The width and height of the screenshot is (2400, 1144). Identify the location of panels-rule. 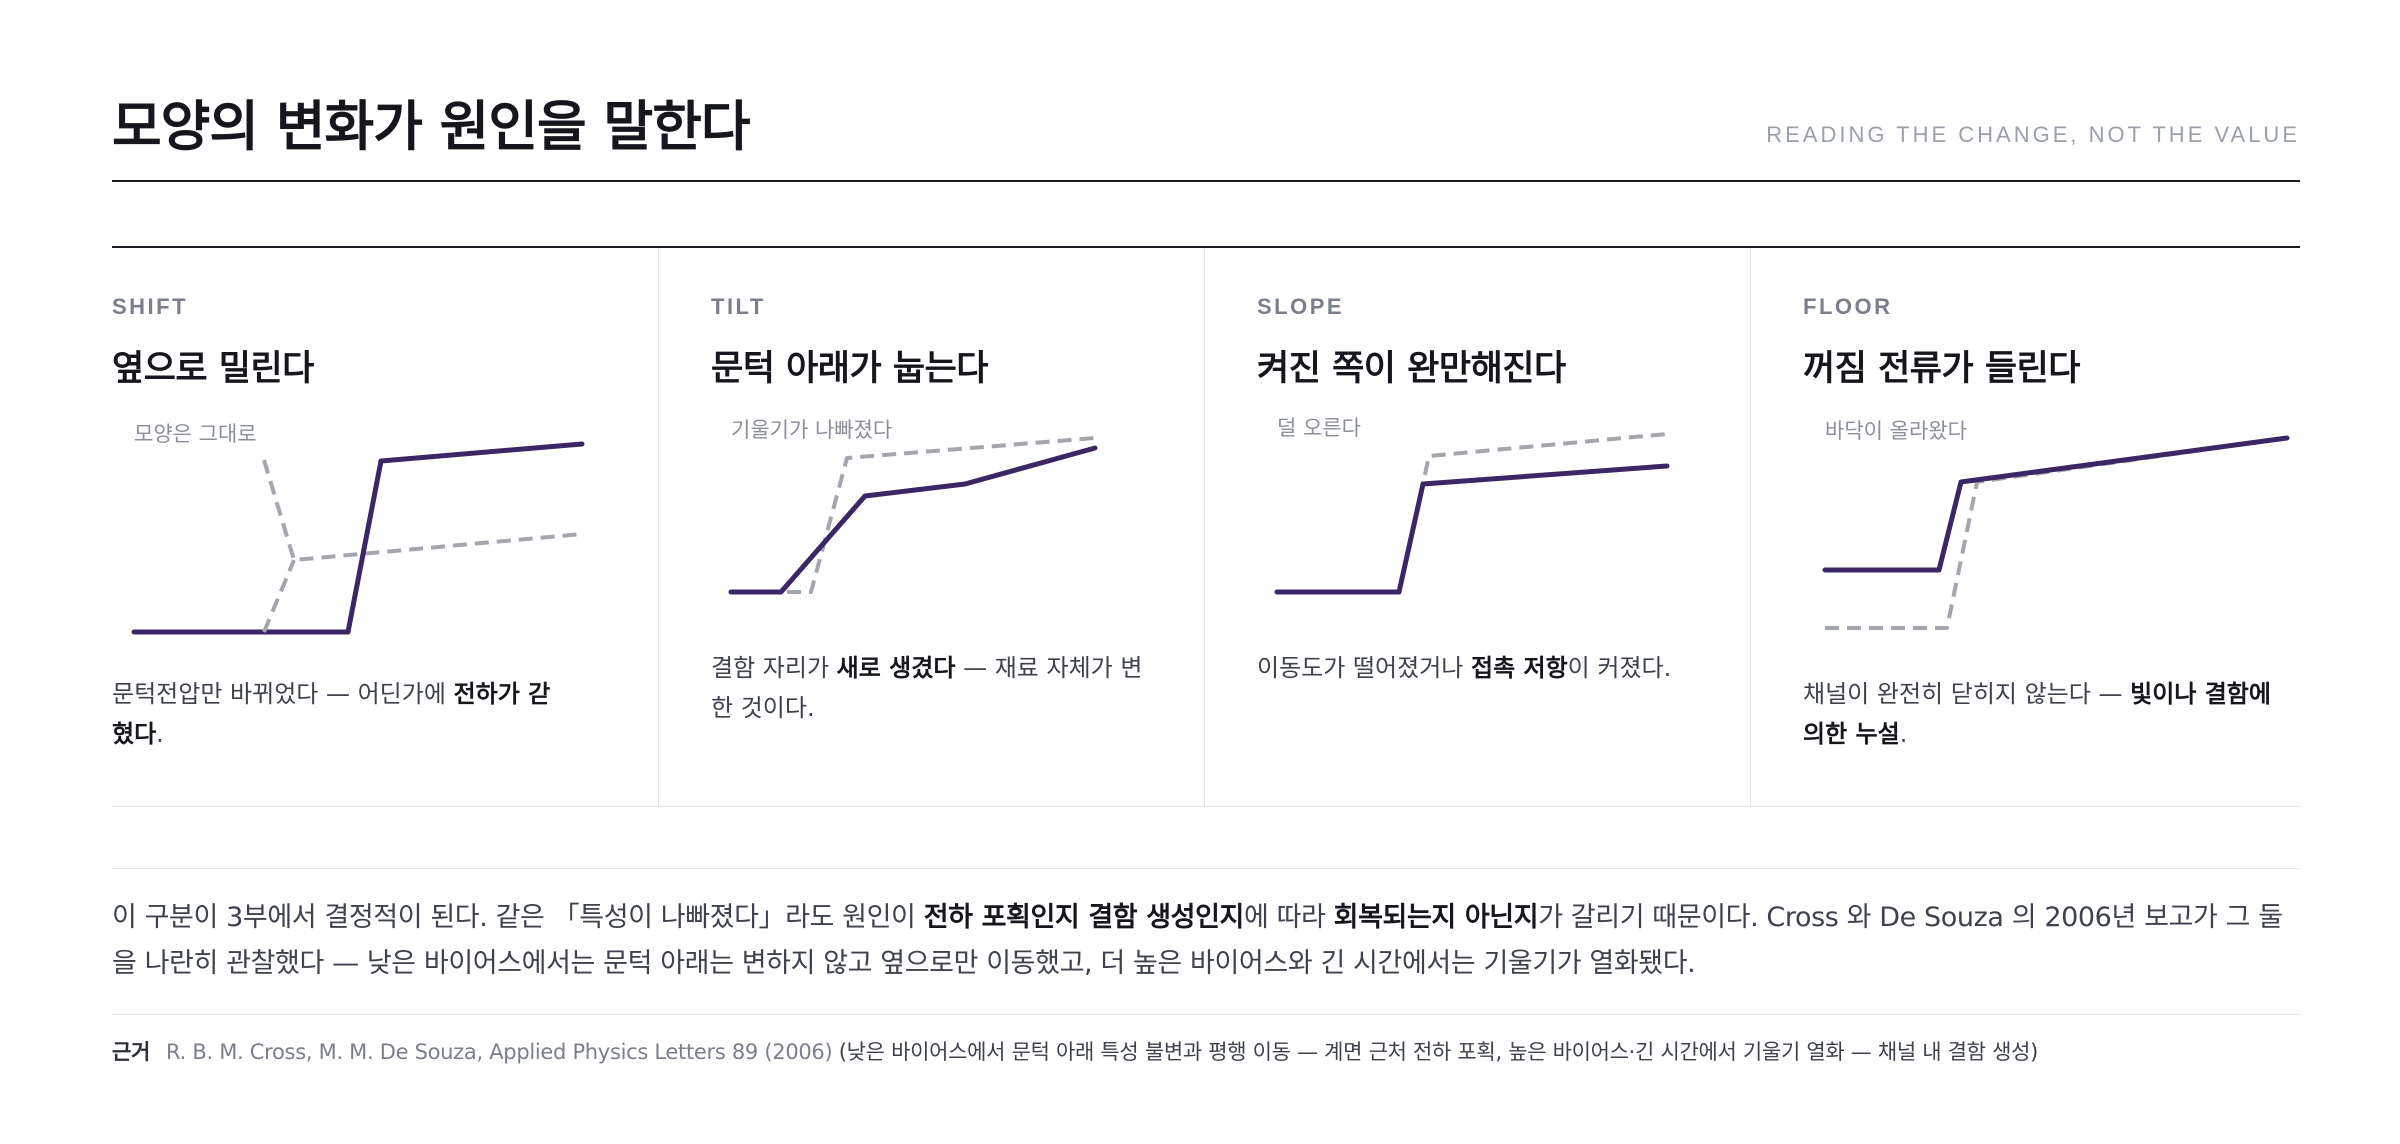
(1206, 247).